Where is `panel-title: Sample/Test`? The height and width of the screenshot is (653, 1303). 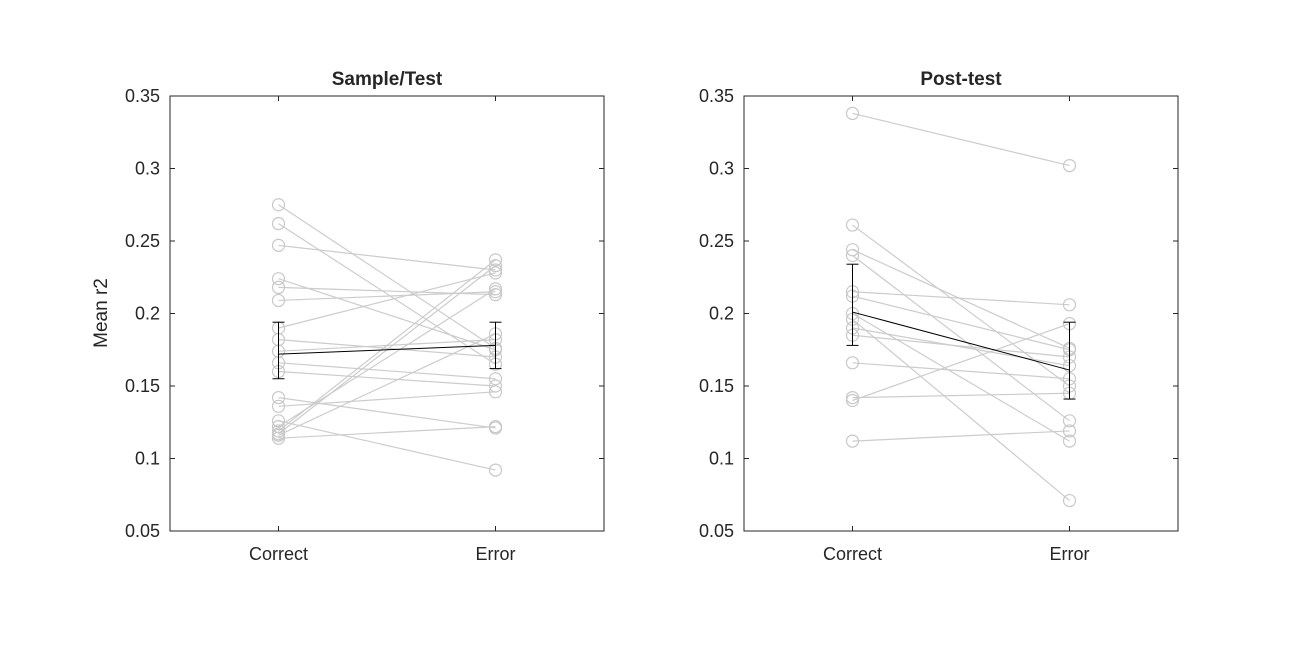 panel-title: Sample/Test is located at coordinates (387, 79).